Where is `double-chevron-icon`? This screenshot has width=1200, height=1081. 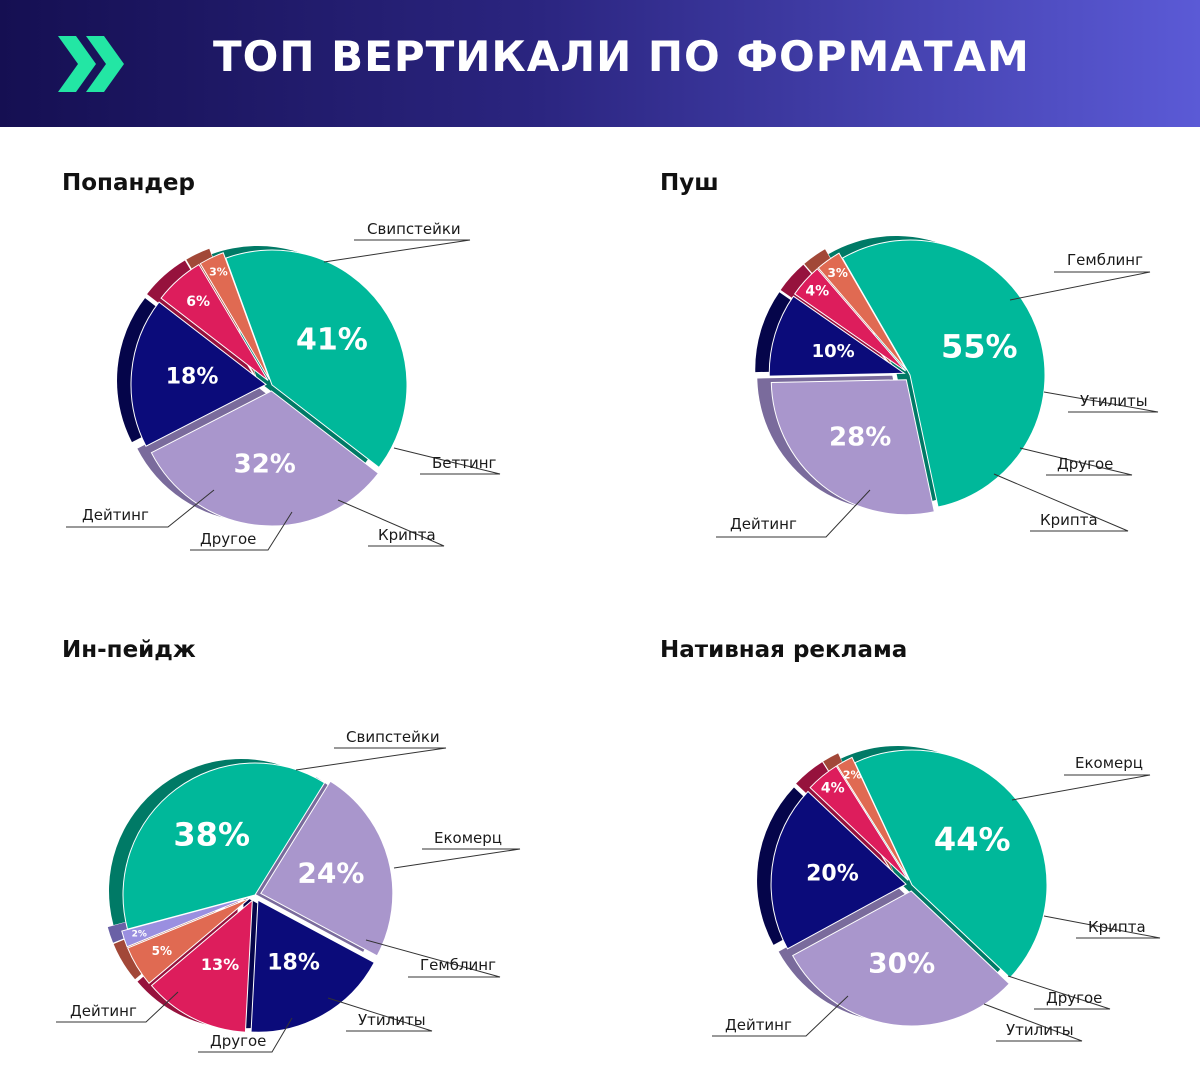
double-chevron-icon is located at coordinates (91, 64).